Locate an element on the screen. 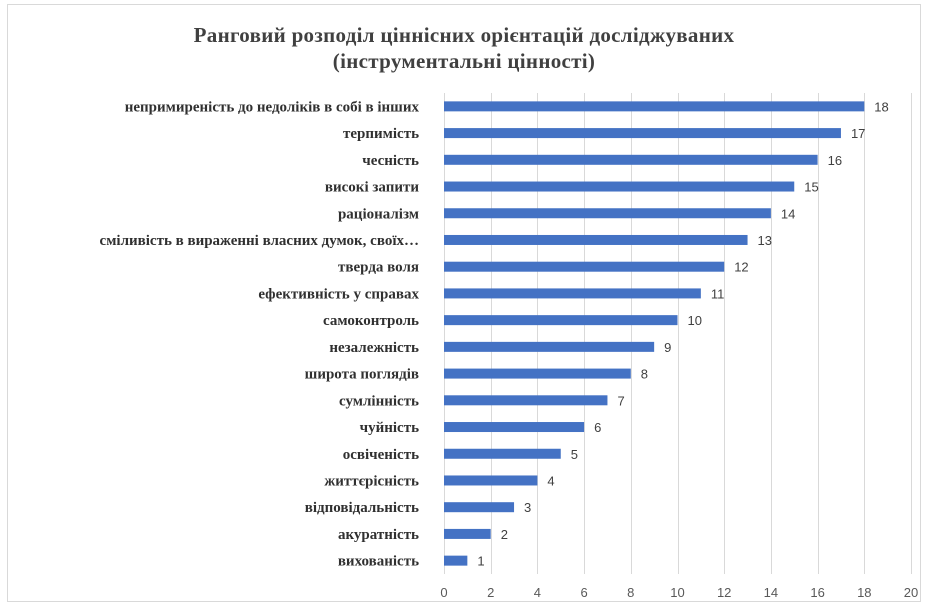 Image resolution: width=928 pixels, height=608 pixels. category-label: тверда воля is located at coordinates (378, 268).